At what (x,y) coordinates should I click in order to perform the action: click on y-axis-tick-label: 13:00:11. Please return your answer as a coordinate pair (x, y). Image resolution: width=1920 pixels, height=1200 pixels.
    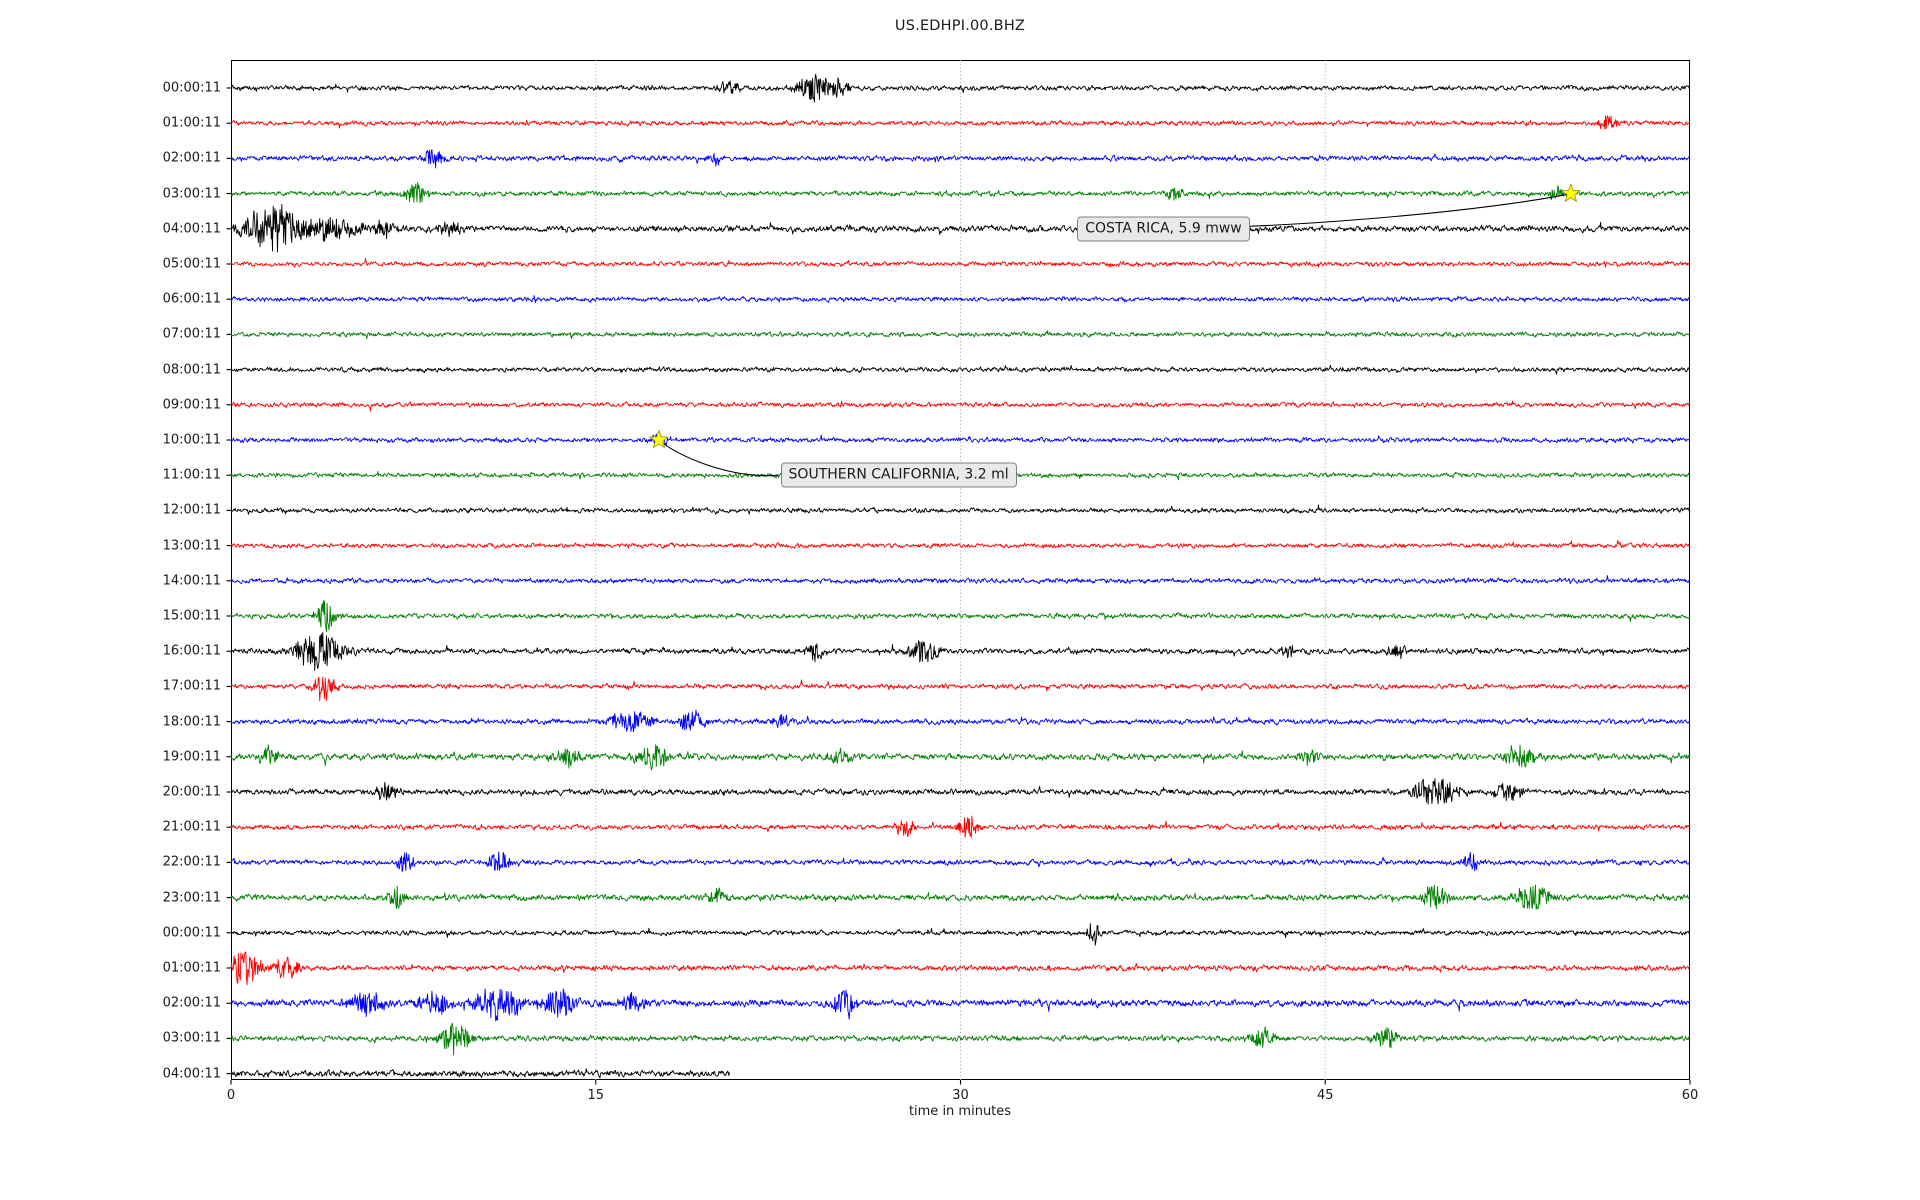
    Looking at the image, I should click on (191, 546).